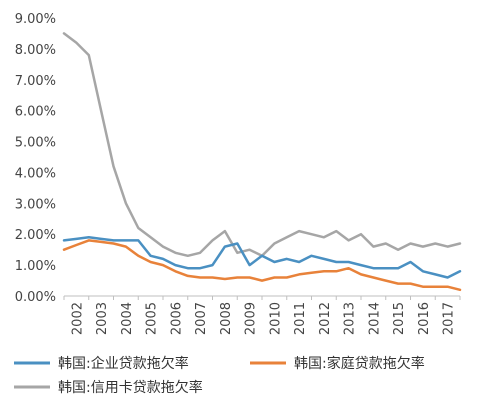  What do you see at coordinates (127, 318) in the screenshot?
I see `x-tick-label: 2004` at bounding box center [127, 318].